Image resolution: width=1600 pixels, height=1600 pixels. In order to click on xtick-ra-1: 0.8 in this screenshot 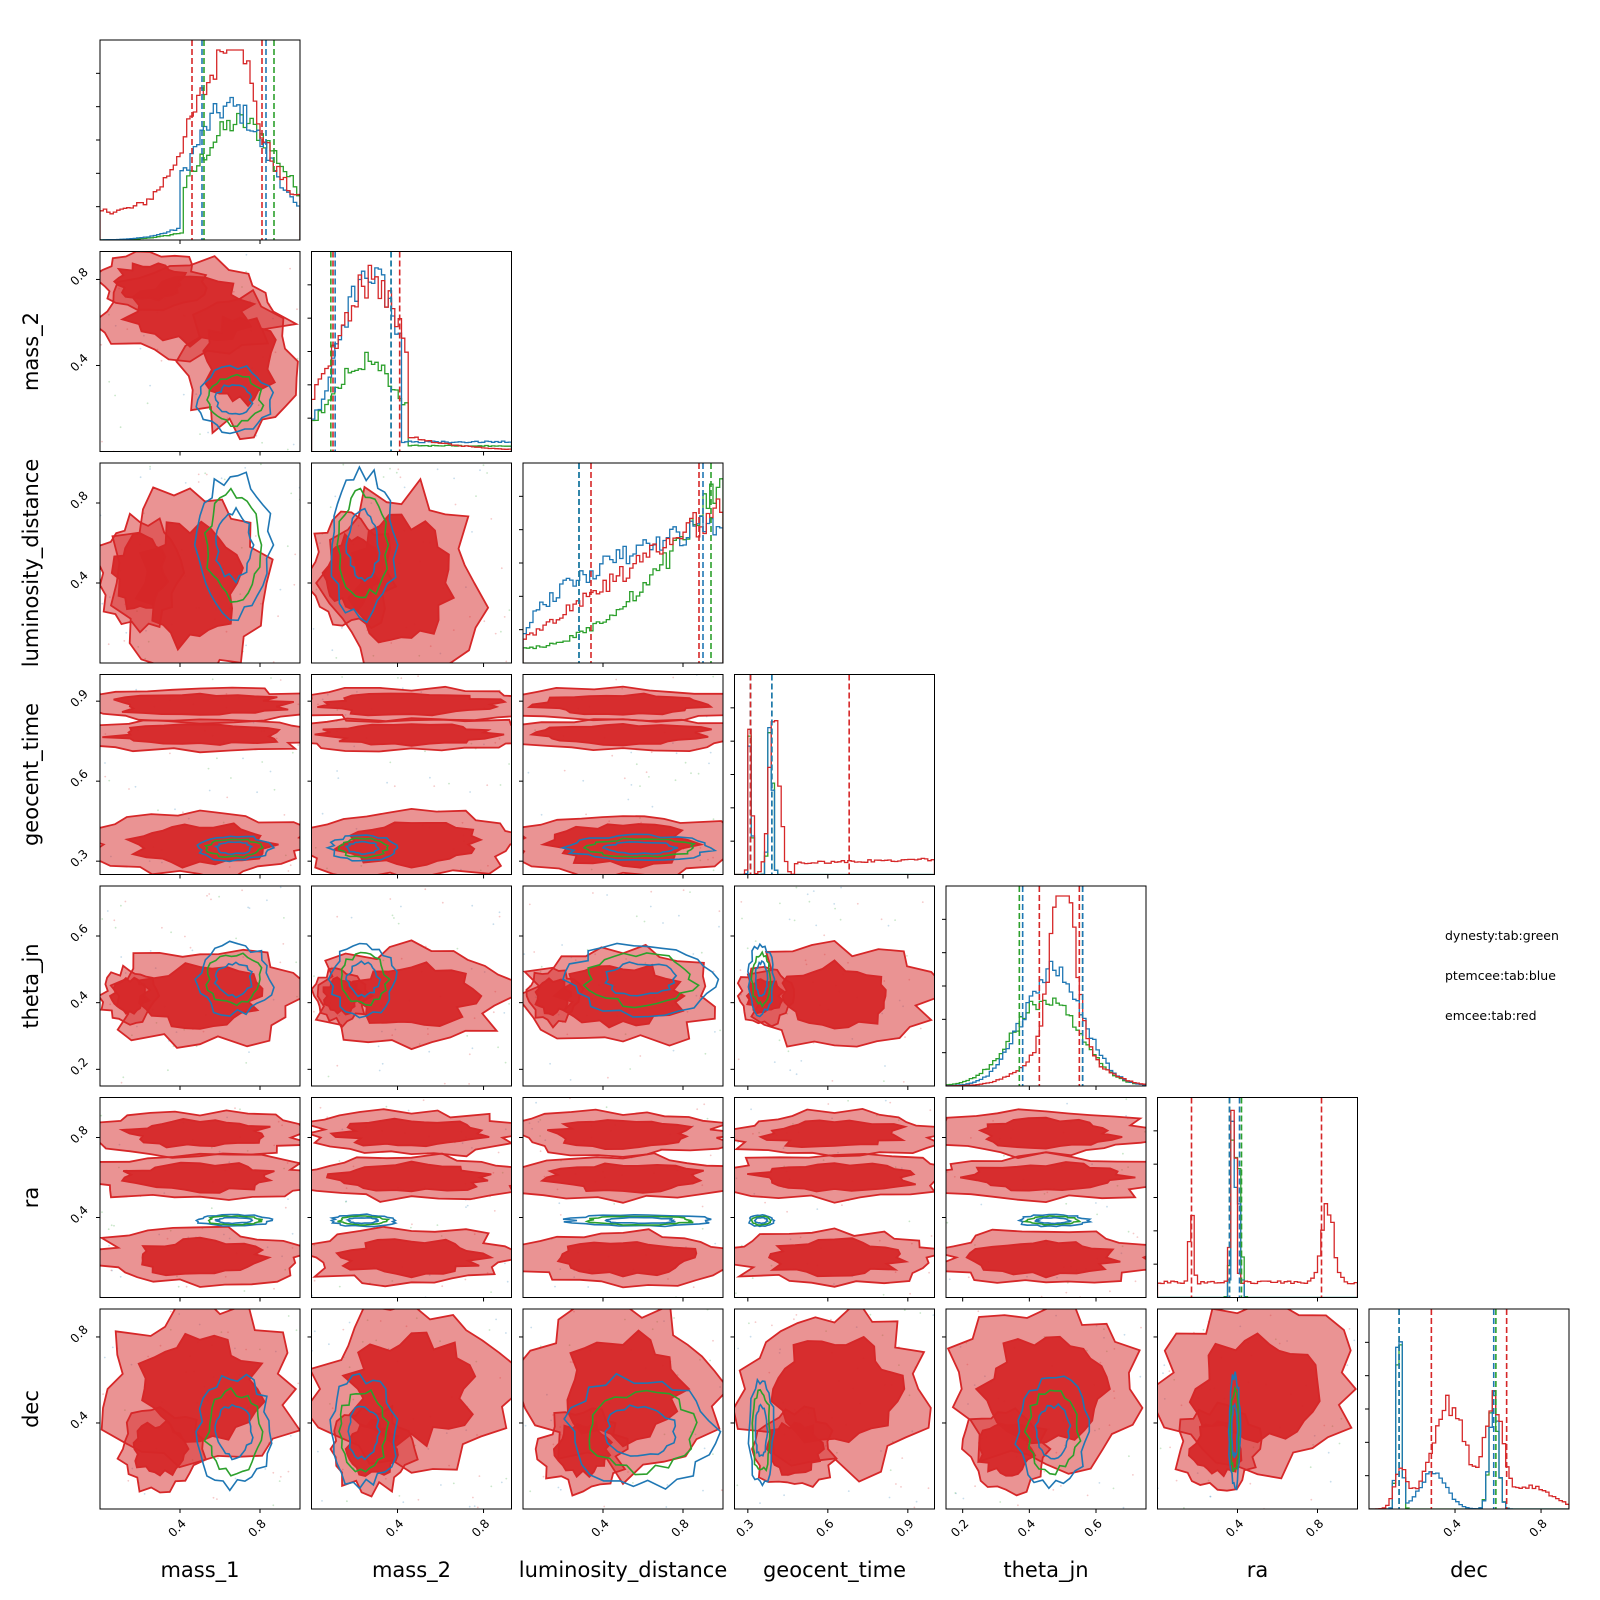, I will do `click(1314, 1527)`.